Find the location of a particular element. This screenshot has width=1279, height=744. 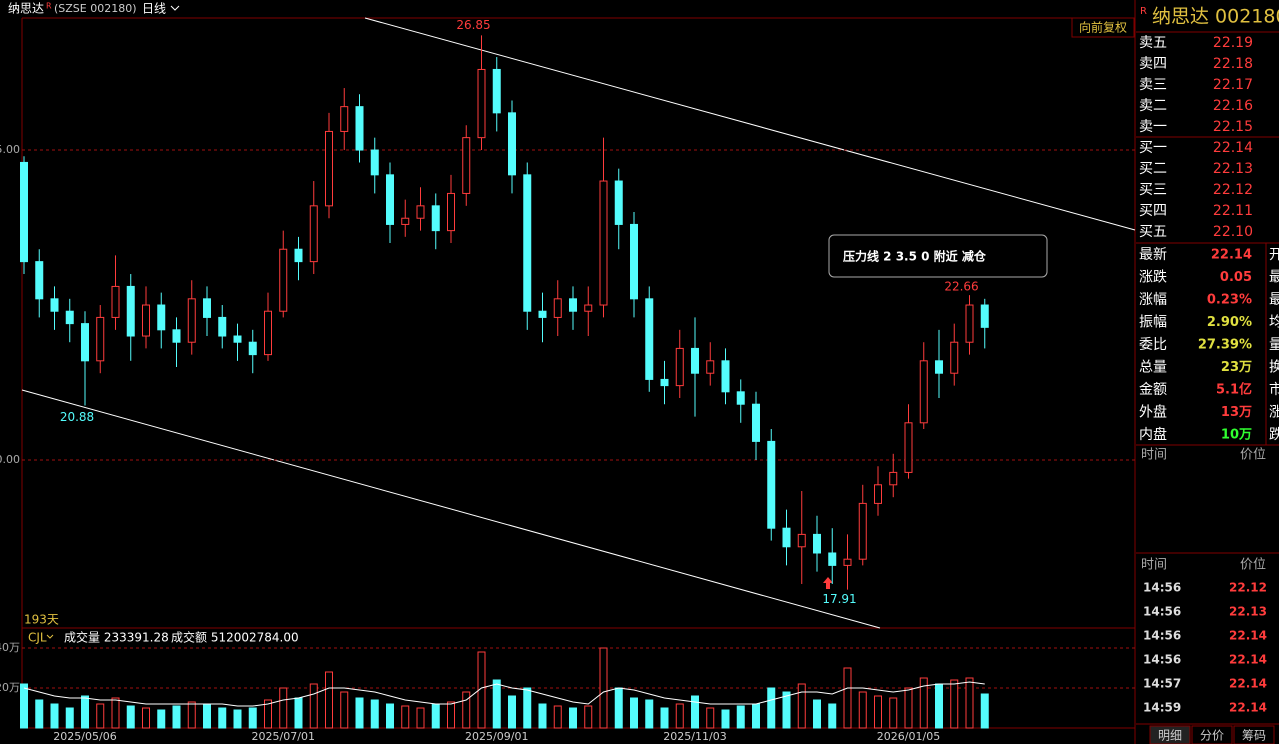

extreme-label: 17.91 is located at coordinates (839, 599).